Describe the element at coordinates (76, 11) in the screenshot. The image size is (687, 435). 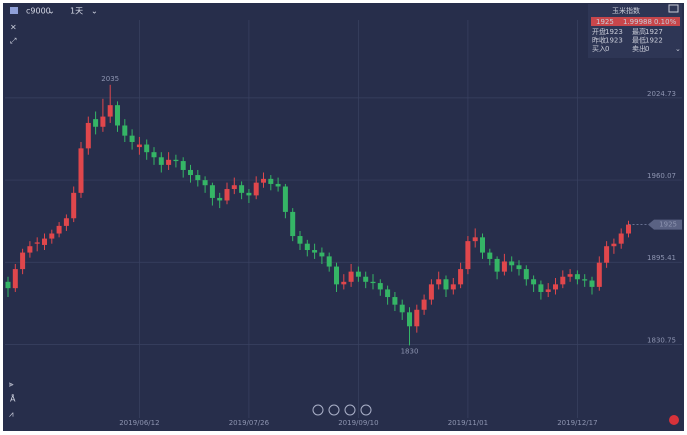
I see `period: 1天` at that location.